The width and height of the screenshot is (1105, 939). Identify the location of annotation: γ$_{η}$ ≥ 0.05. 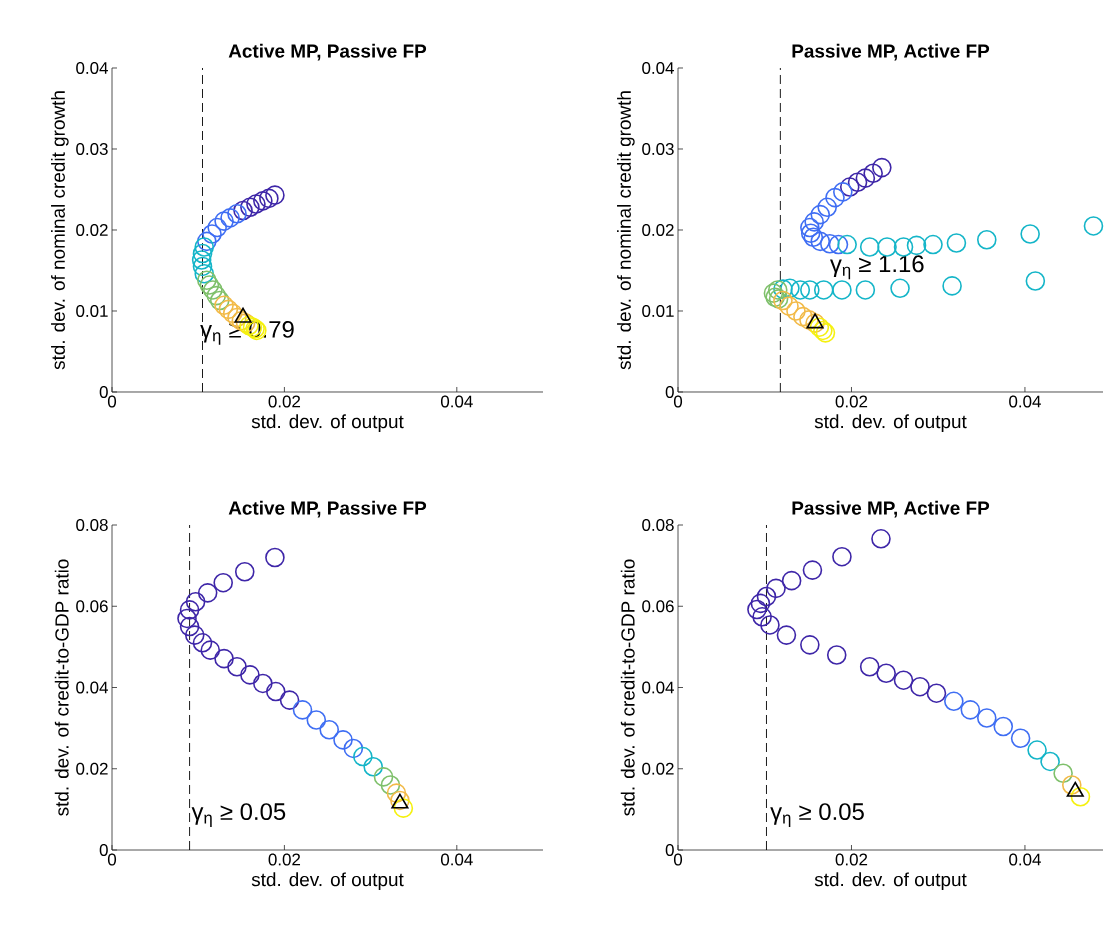
(817, 815).